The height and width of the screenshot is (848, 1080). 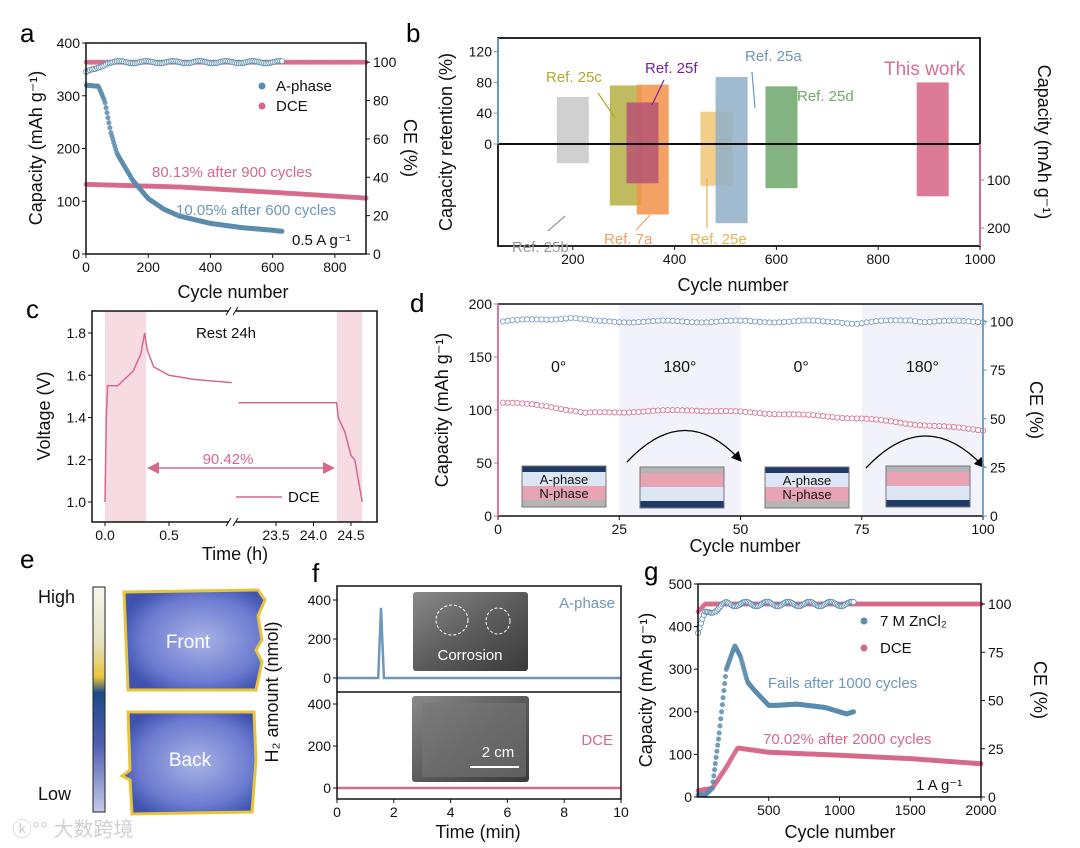 What do you see at coordinates (232, 292) in the screenshot?
I see `a-xlabel: Cycle number` at bounding box center [232, 292].